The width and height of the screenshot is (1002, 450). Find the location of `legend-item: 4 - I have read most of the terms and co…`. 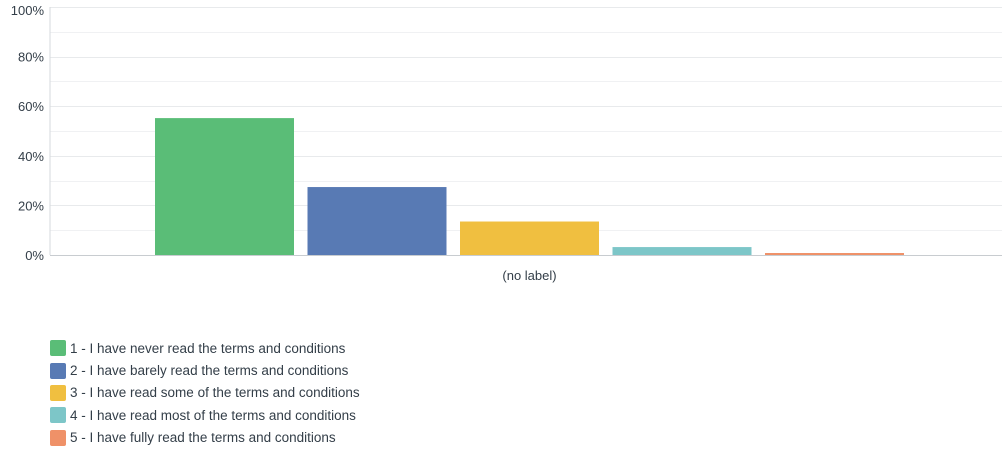

legend-item: 4 - I have read most of the terms and co… is located at coordinates (205, 415).